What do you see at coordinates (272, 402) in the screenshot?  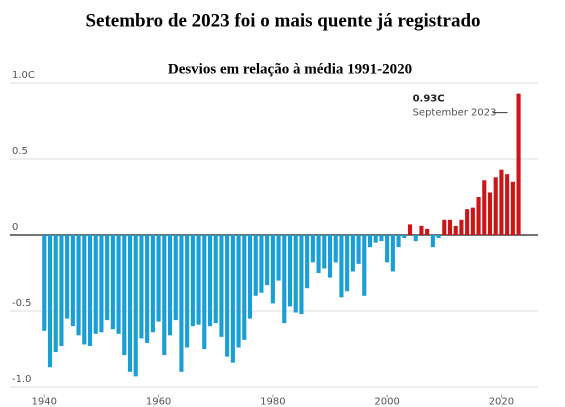 I see `x-tick-label: 1980` at bounding box center [272, 402].